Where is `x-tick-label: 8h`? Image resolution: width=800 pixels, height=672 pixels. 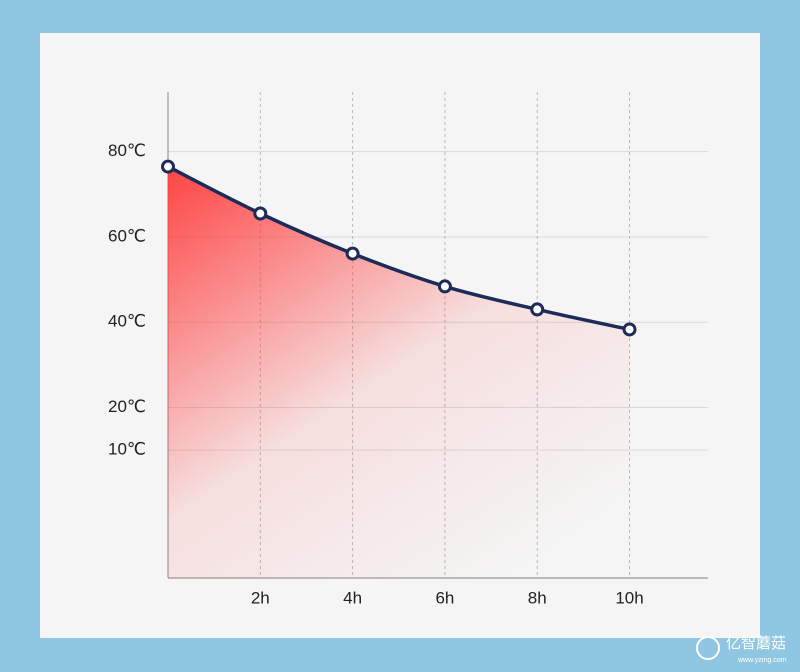
x-tick-label: 8h is located at coordinates (537, 597).